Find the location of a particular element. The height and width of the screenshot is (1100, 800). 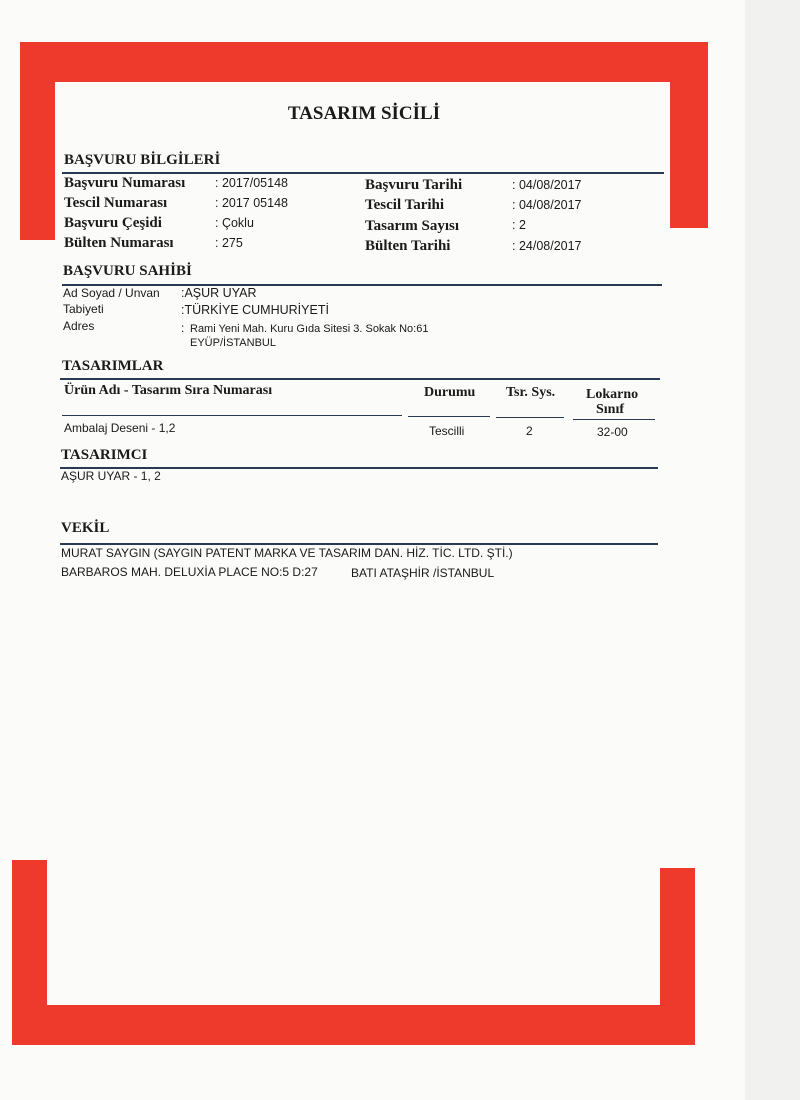

column-header-sinif: Sınıf is located at coordinates (610, 409).